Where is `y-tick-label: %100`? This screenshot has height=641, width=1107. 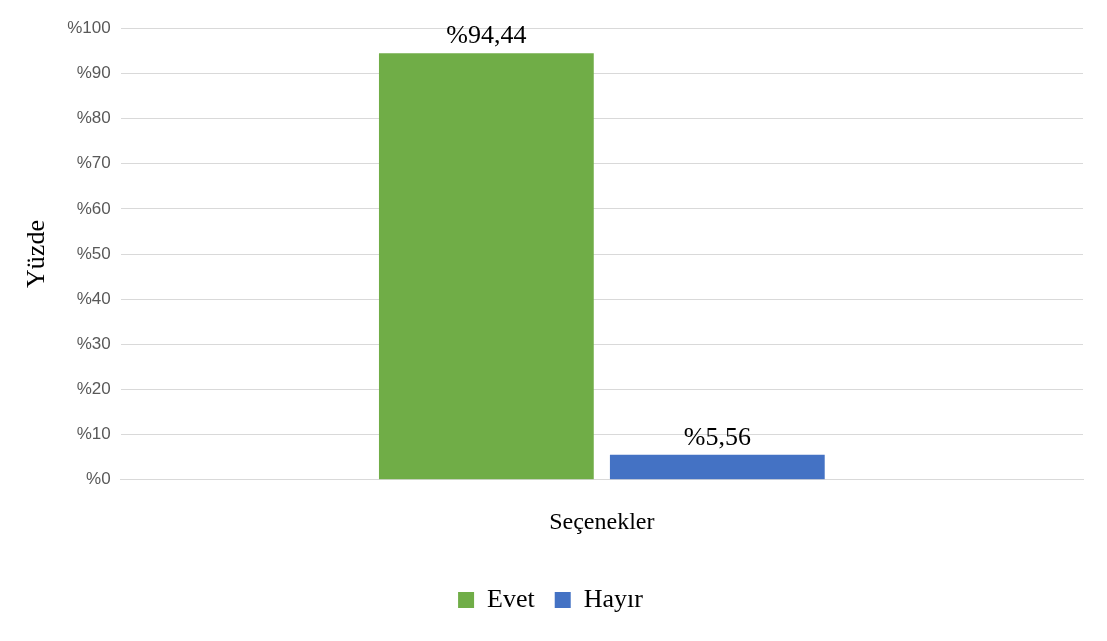
y-tick-label: %100 is located at coordinates (89, 27).